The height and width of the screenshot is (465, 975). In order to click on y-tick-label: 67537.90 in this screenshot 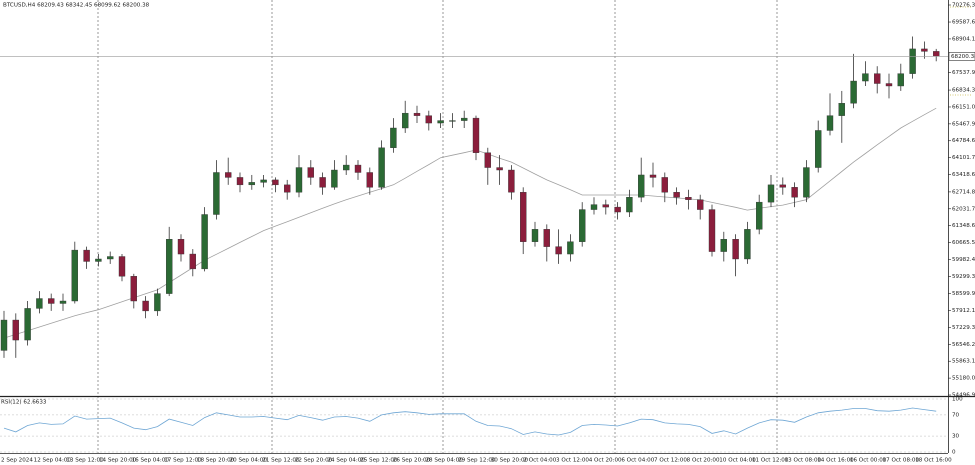, I will do `click(963, 73)`.